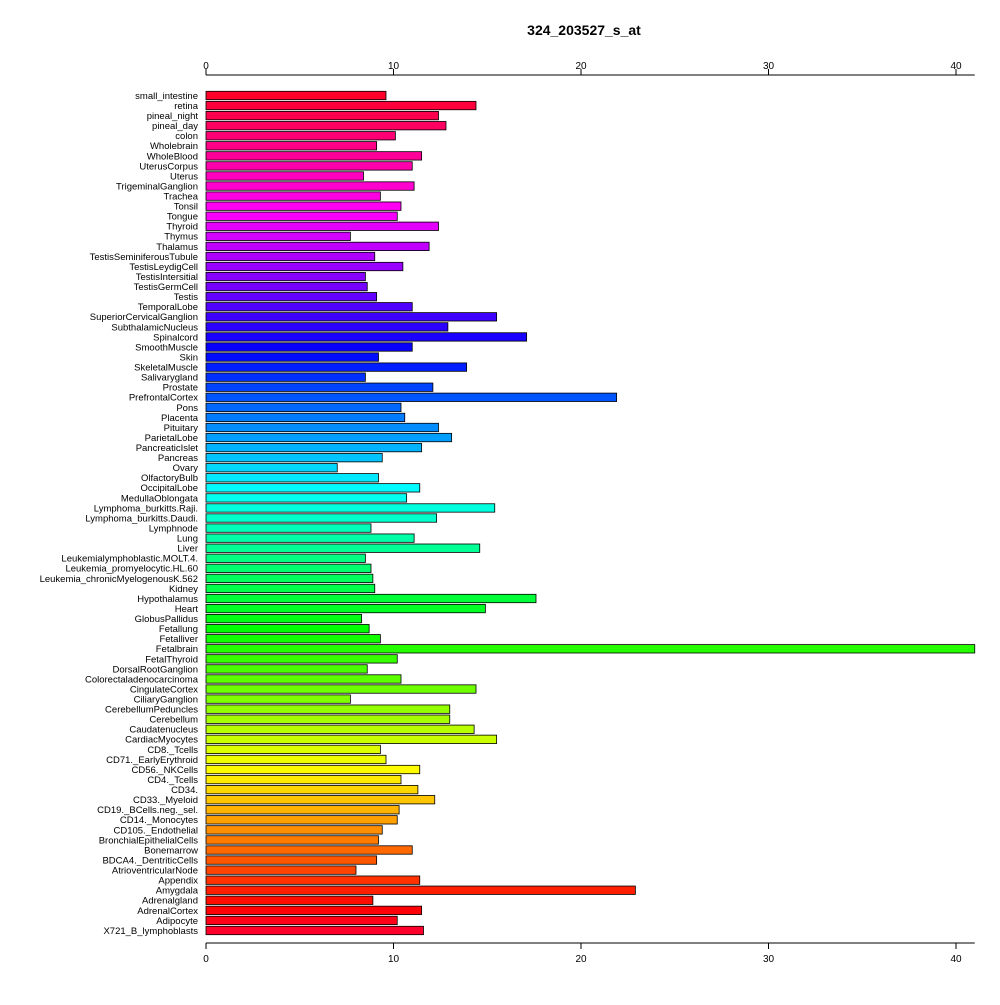  What do you see at coordinates (168, 166) in the screenshot?
I see `category-label: UterusCorpus` at bounding box center [168, 166].